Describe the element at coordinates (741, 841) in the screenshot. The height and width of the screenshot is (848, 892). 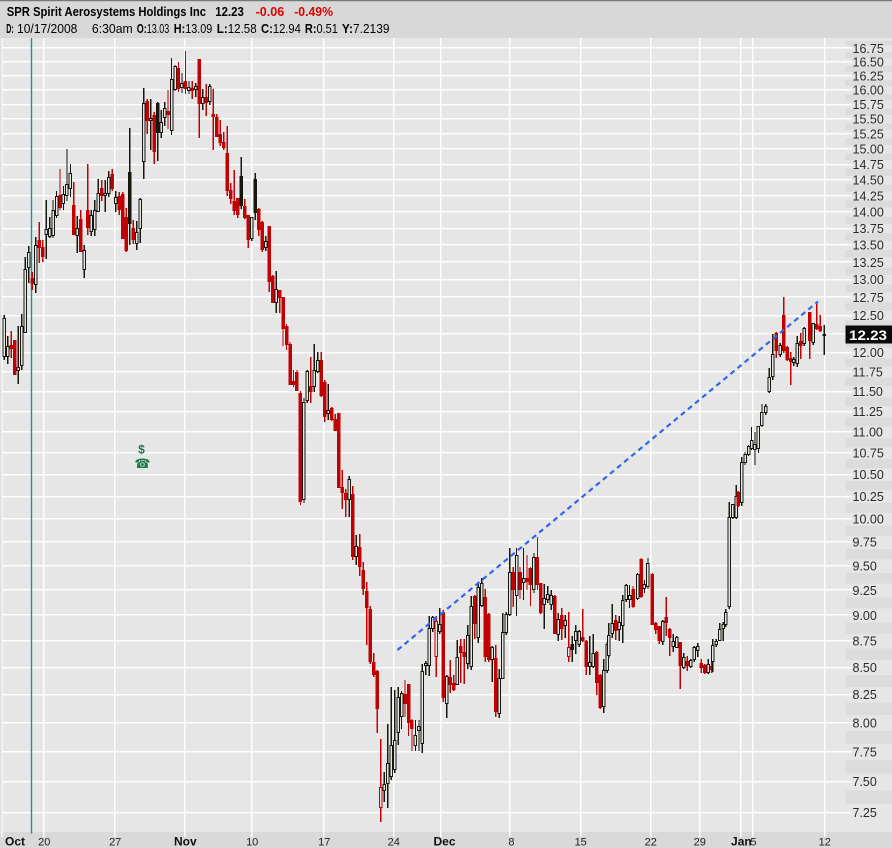
I see `svg-text: Jan` at that location.